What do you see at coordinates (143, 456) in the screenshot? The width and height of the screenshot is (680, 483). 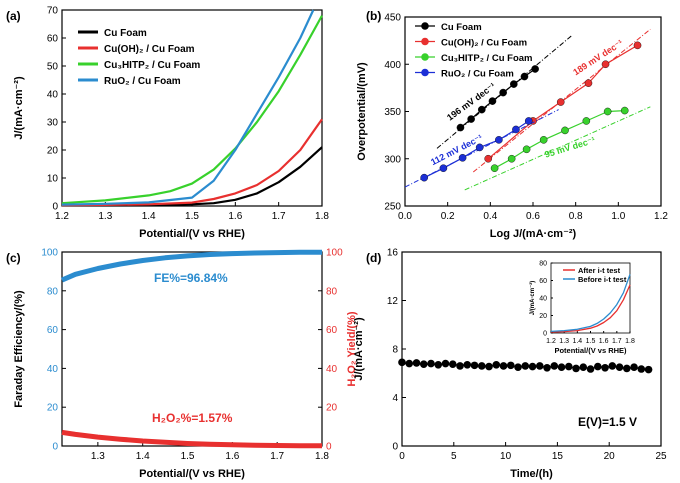 I see `panel-c-x-tick-label: 1.4` at bounding box center [143, 456].